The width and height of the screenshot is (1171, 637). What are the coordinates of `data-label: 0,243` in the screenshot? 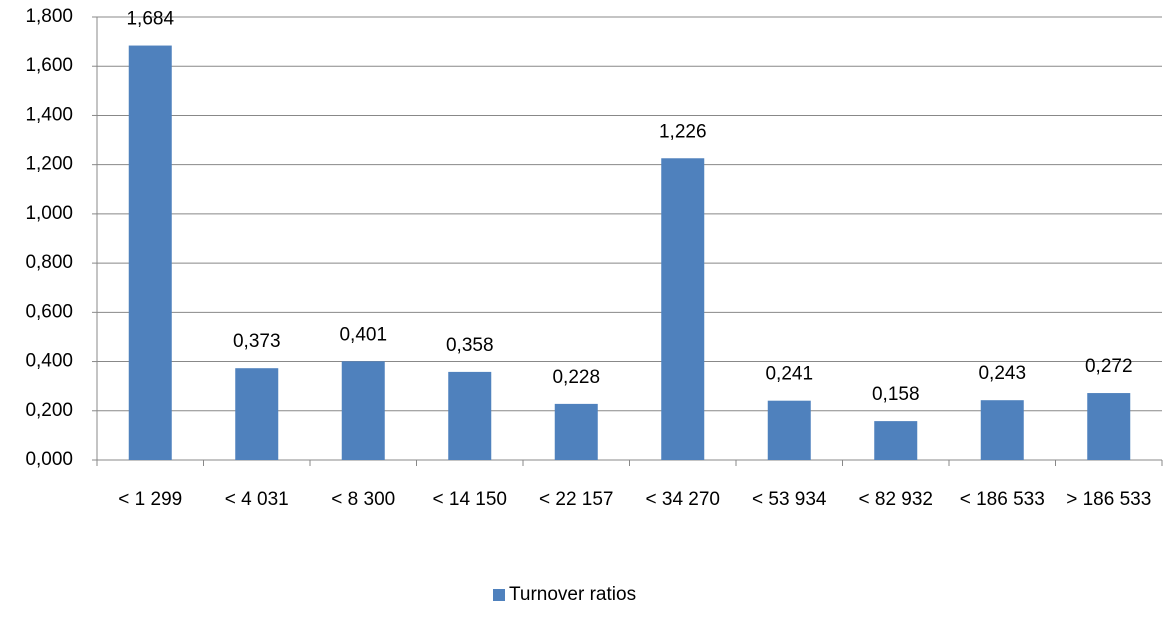 It's located at (1002, 373).